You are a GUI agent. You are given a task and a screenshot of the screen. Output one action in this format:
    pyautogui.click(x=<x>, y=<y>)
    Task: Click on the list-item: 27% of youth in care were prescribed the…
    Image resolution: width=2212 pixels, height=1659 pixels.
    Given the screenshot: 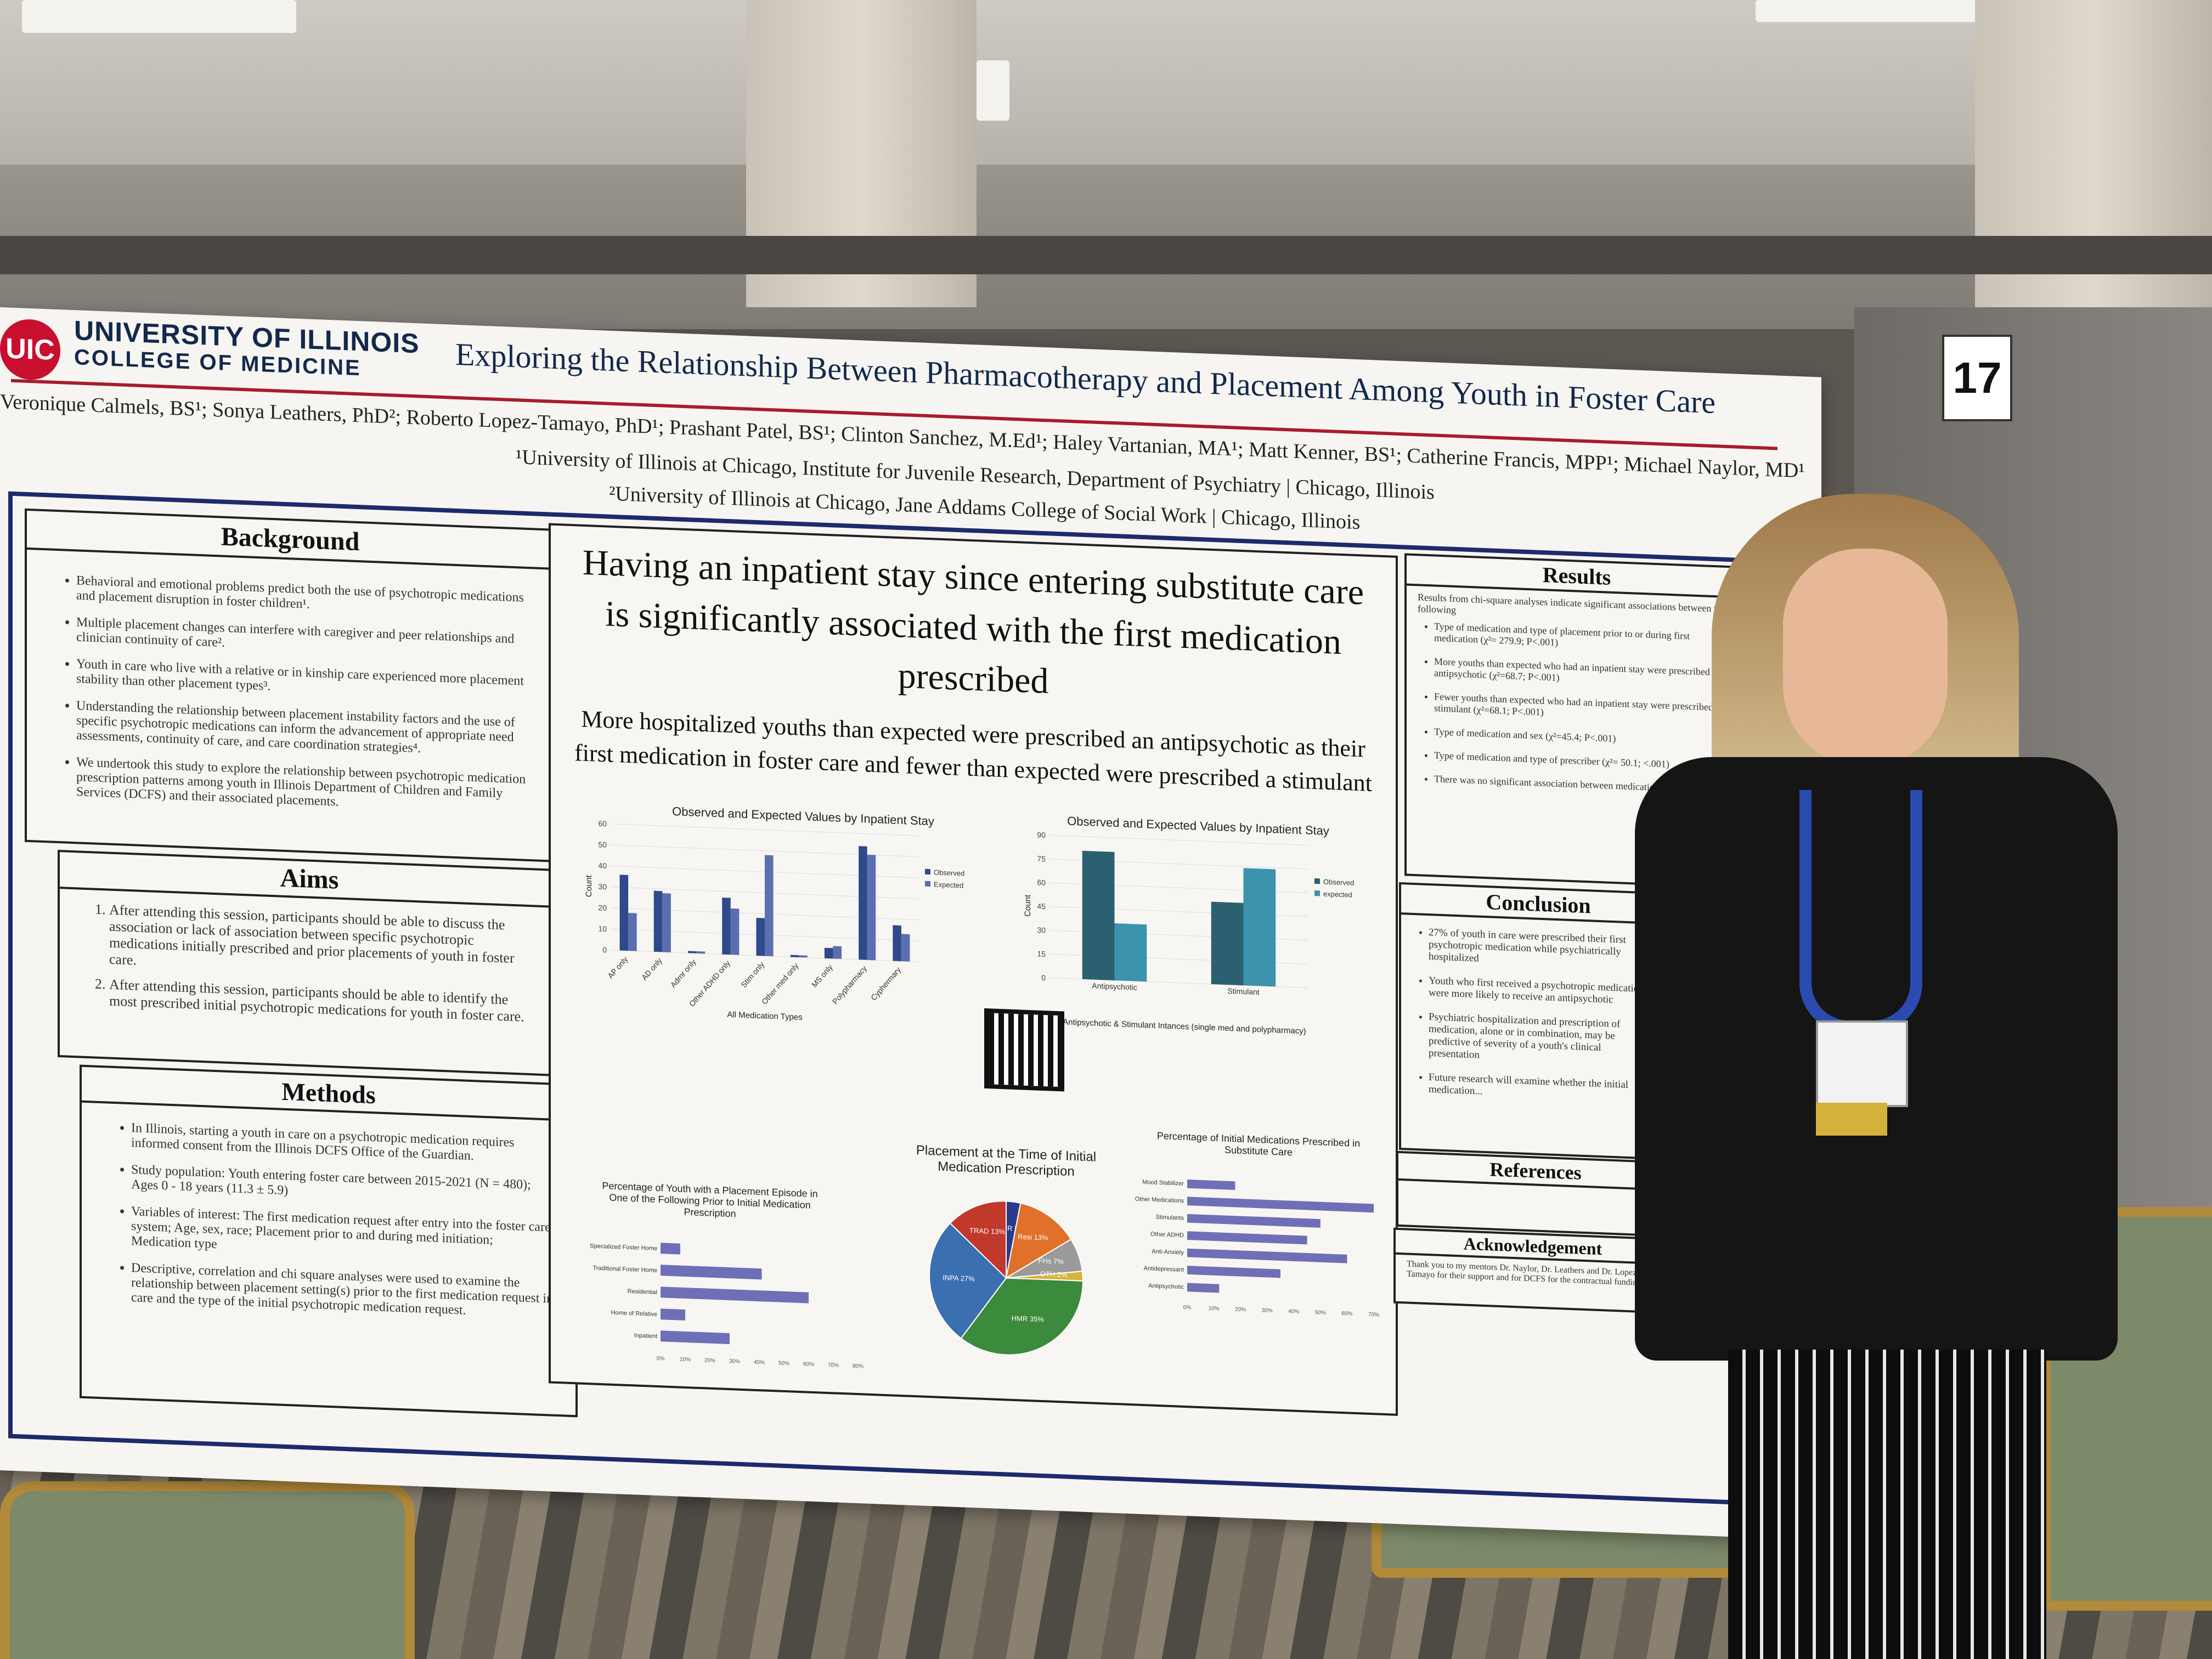 What is the action you would take?
    pyautogui.click(x=1541, y=950)
    